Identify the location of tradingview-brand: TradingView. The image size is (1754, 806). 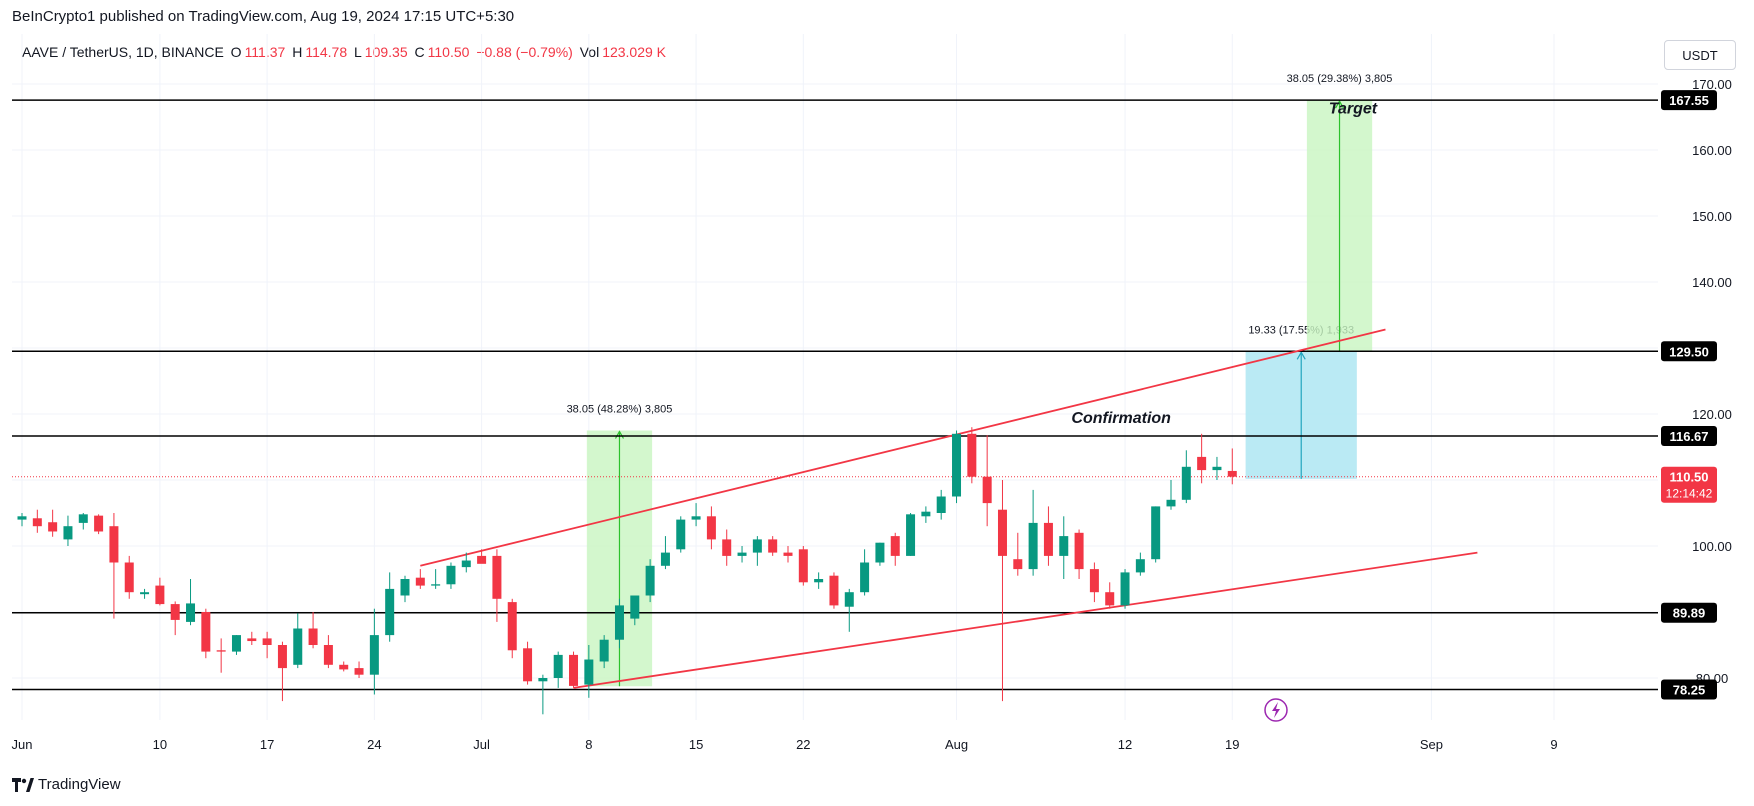
(79, 784).